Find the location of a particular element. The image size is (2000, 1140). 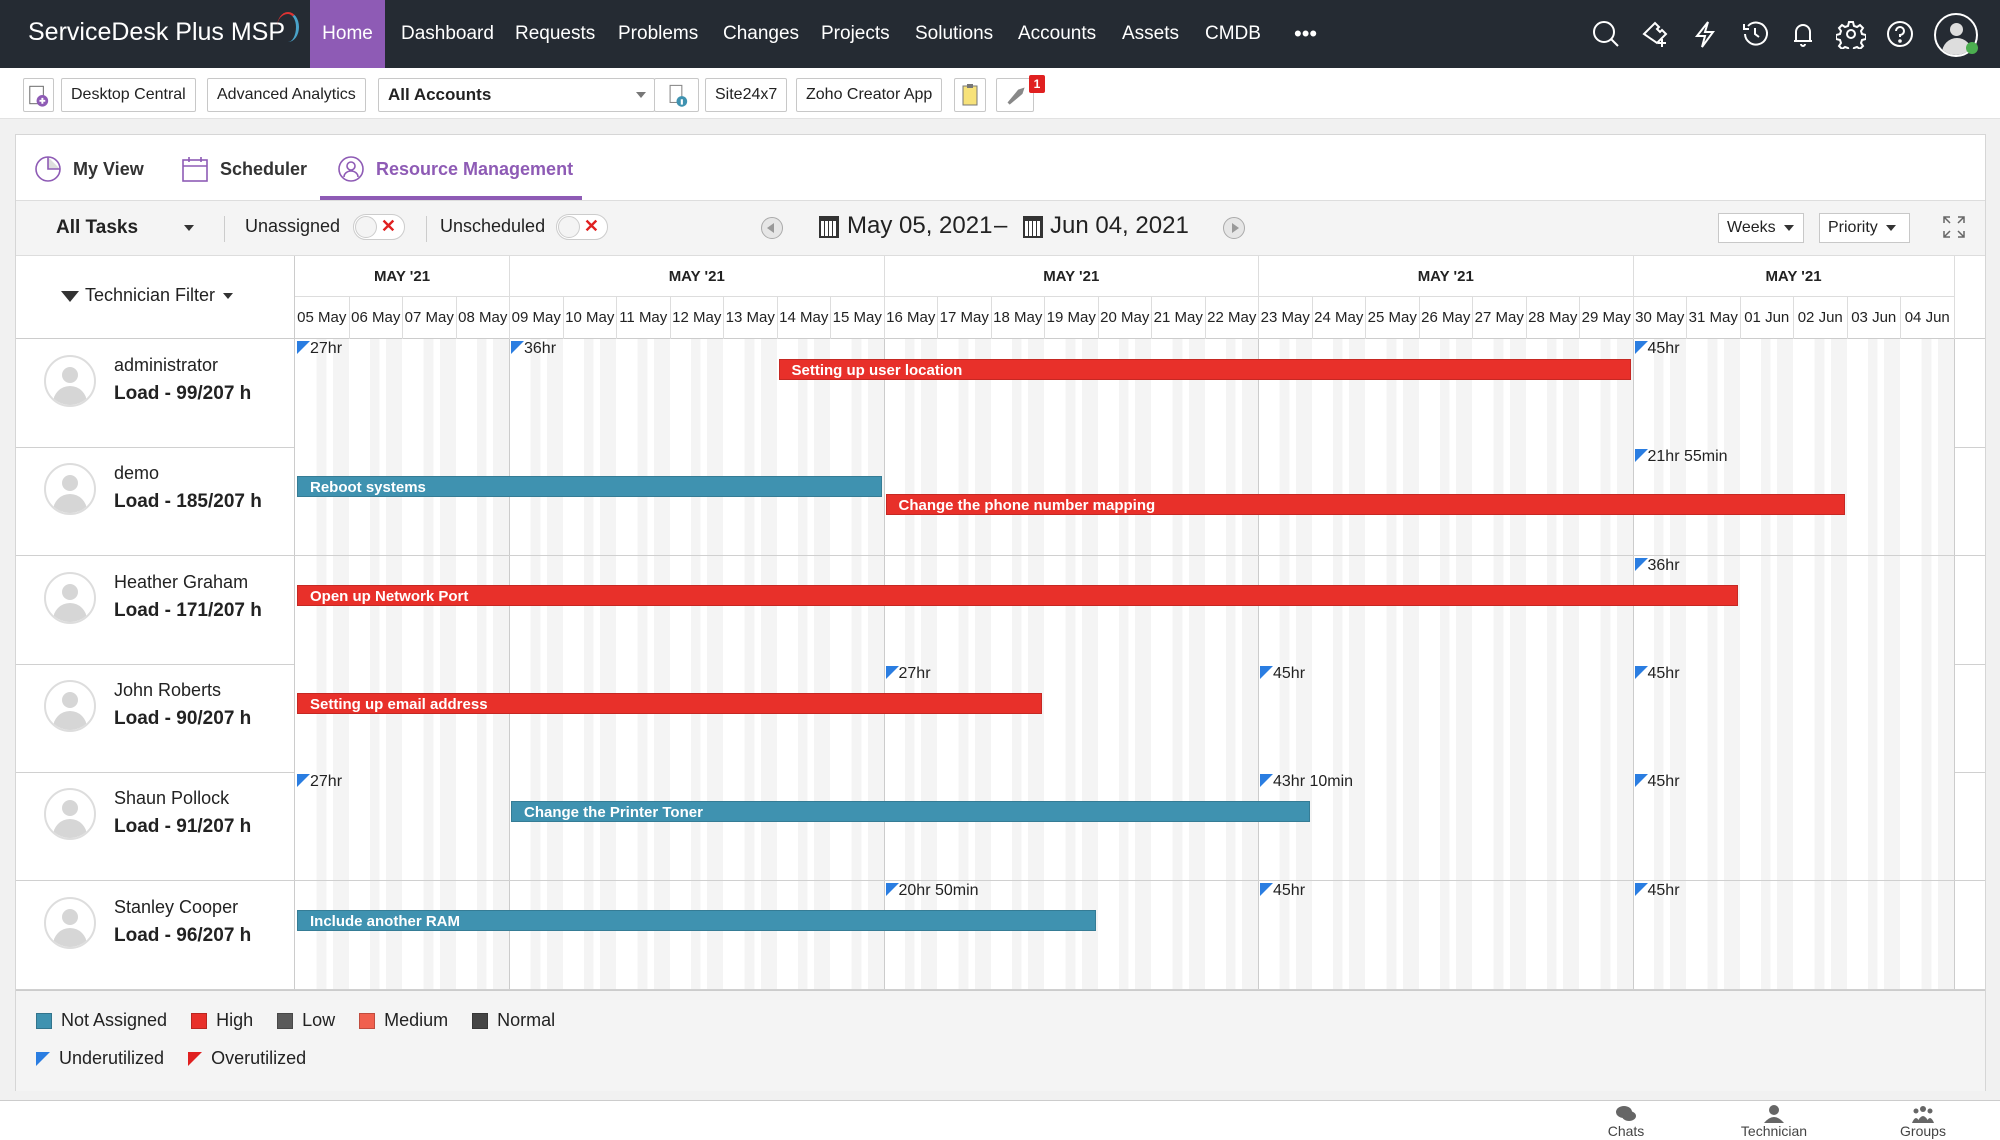

nav-home: Home is located at coordinates (347, 34).